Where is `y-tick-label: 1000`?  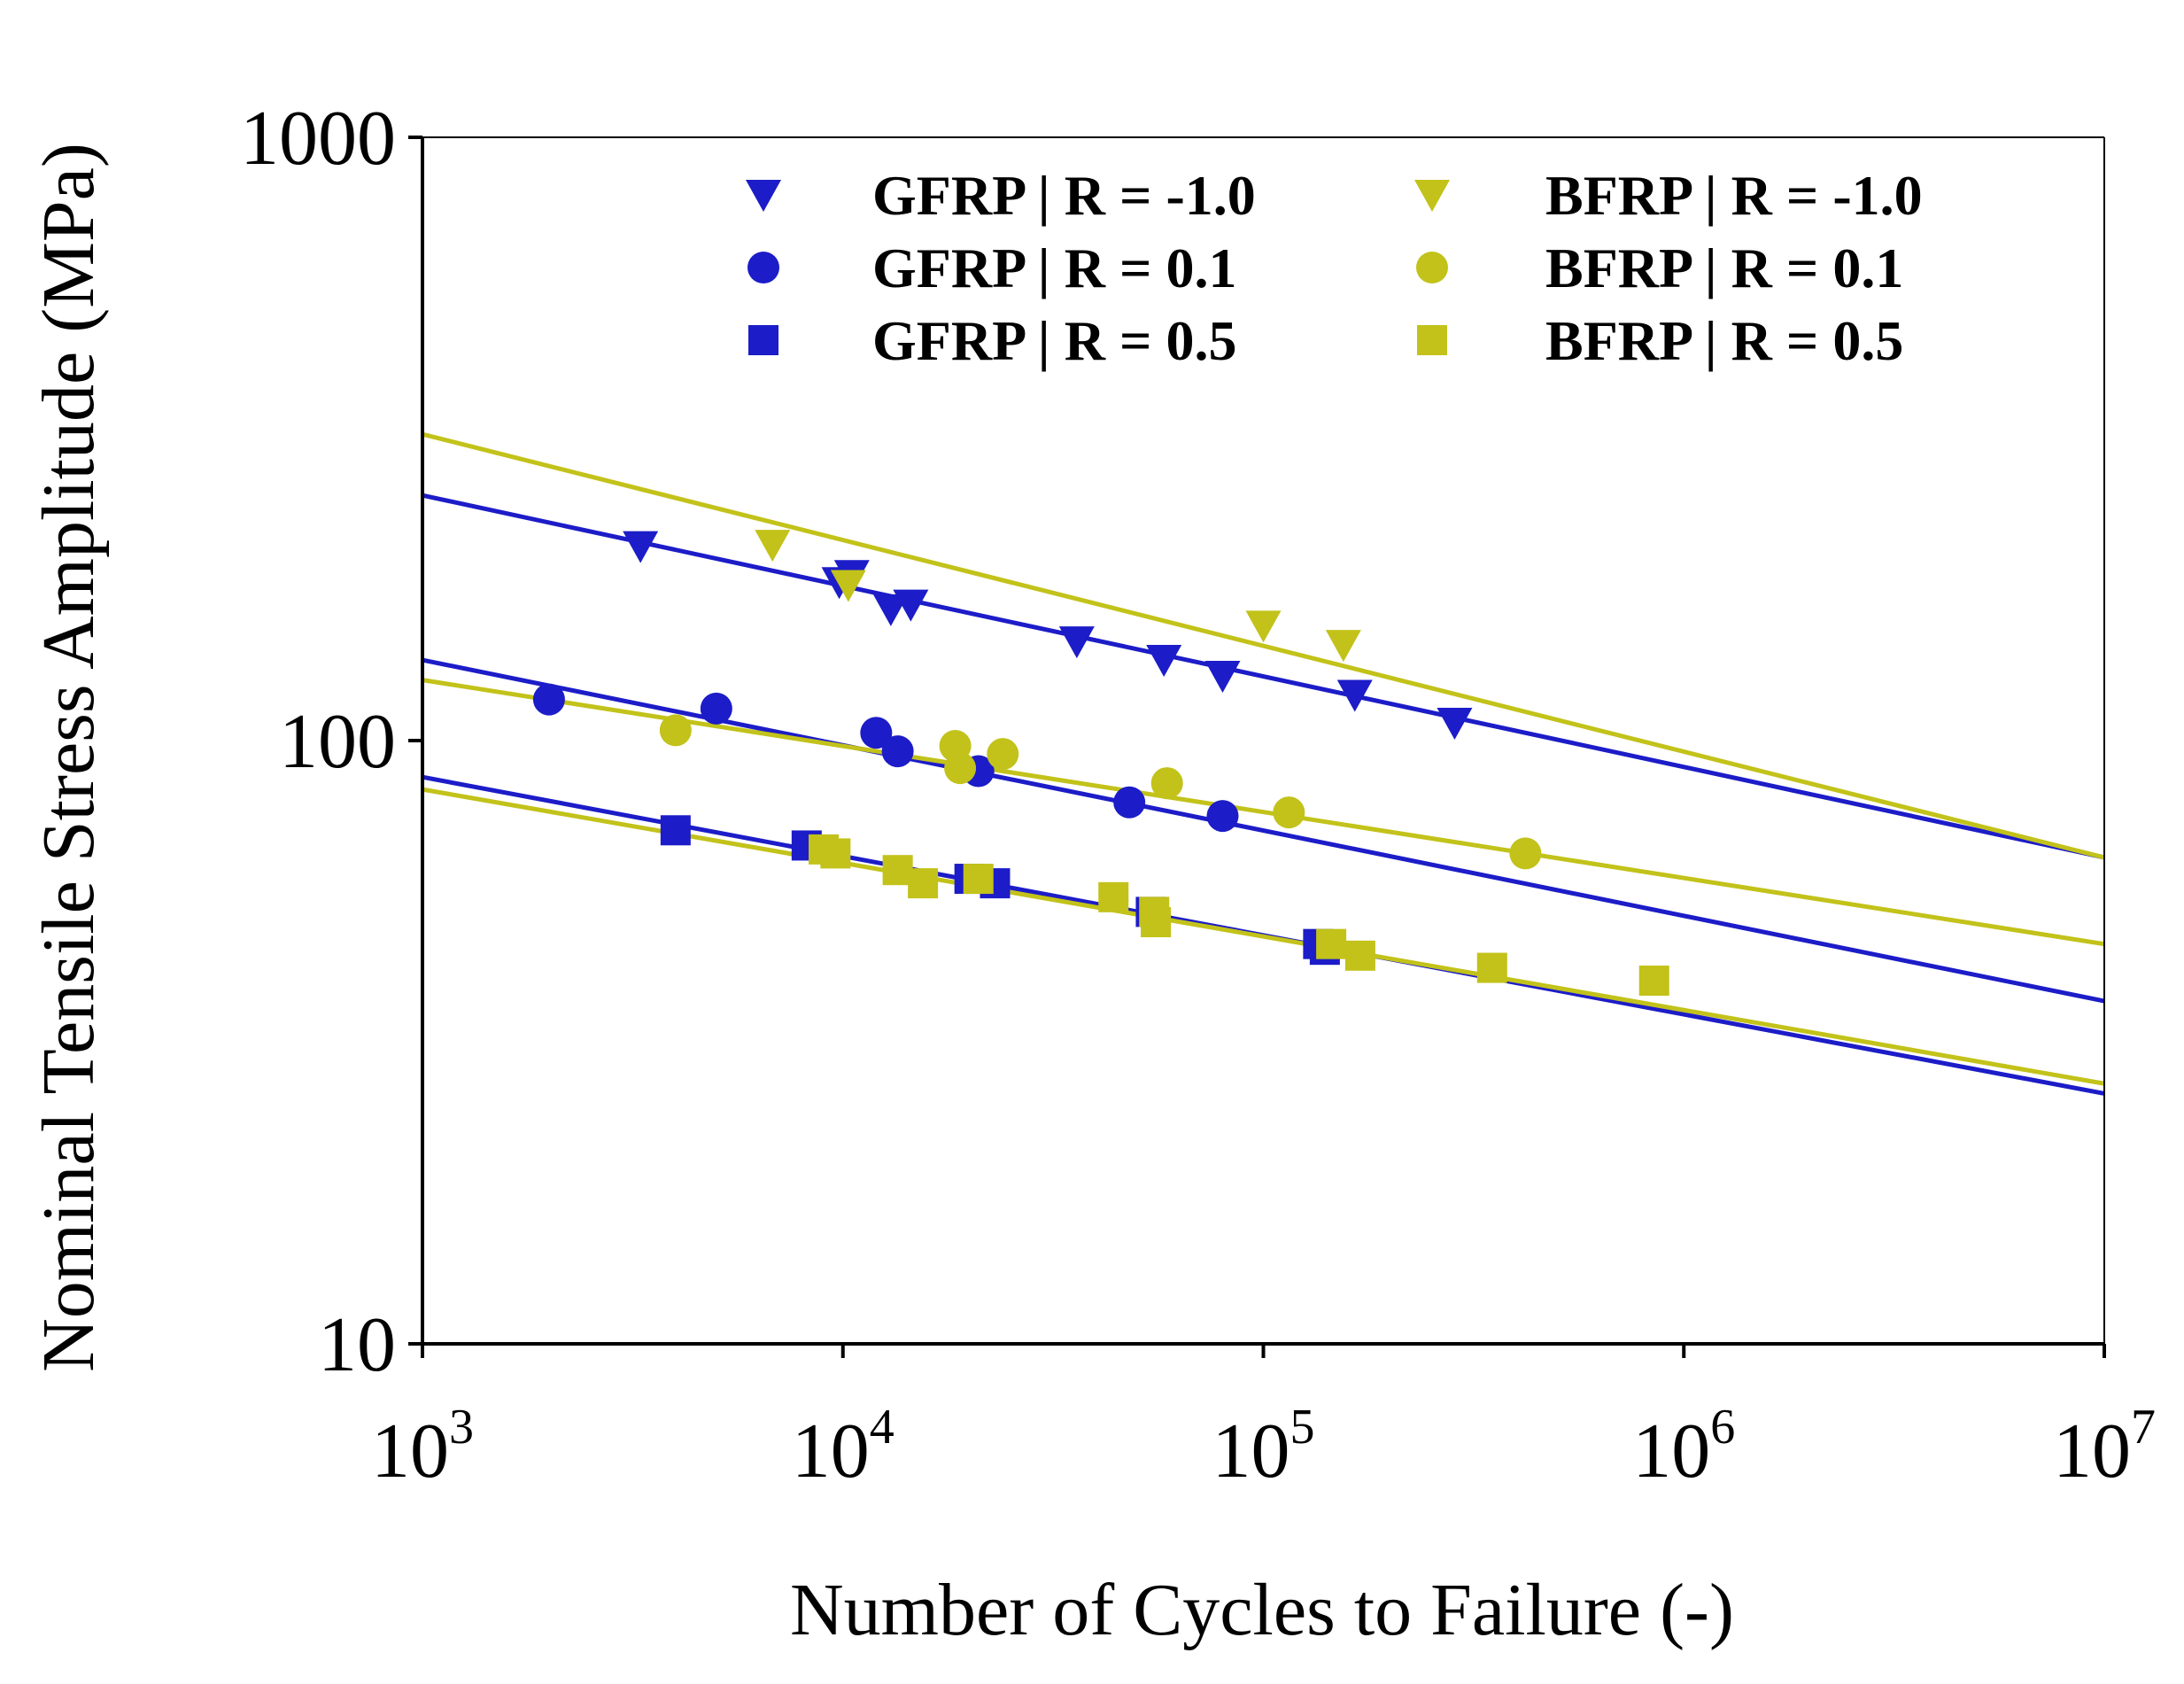 y-tick-label: 1000 is located at coordinates (318, 139).